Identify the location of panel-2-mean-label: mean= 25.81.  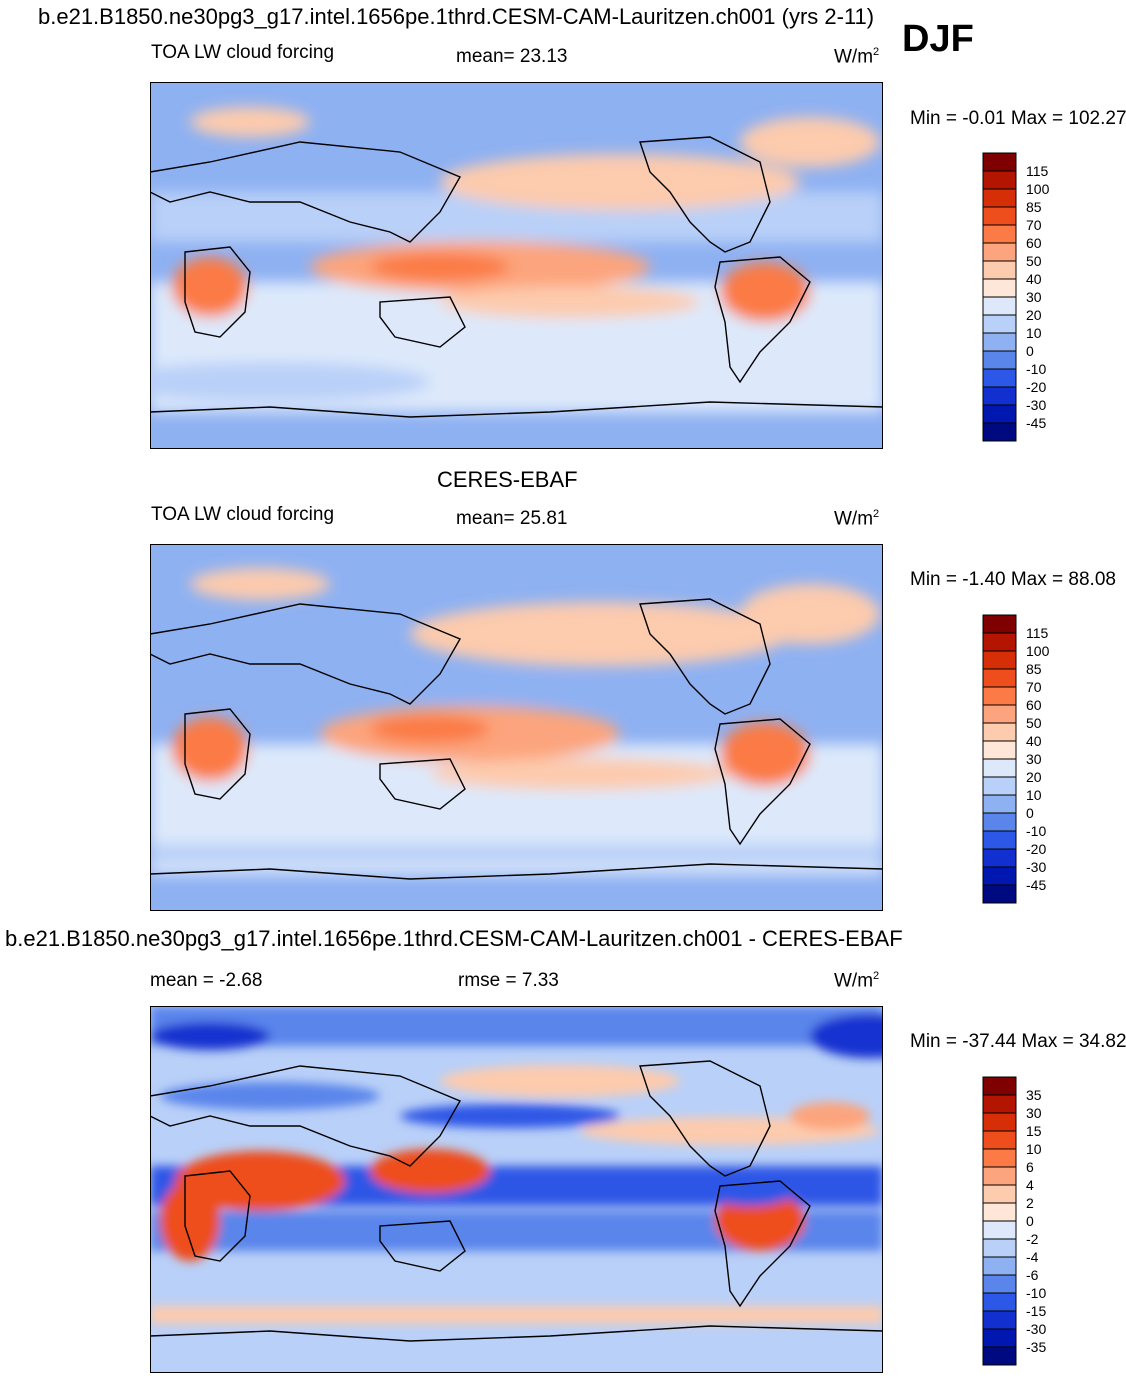
(512, 518).